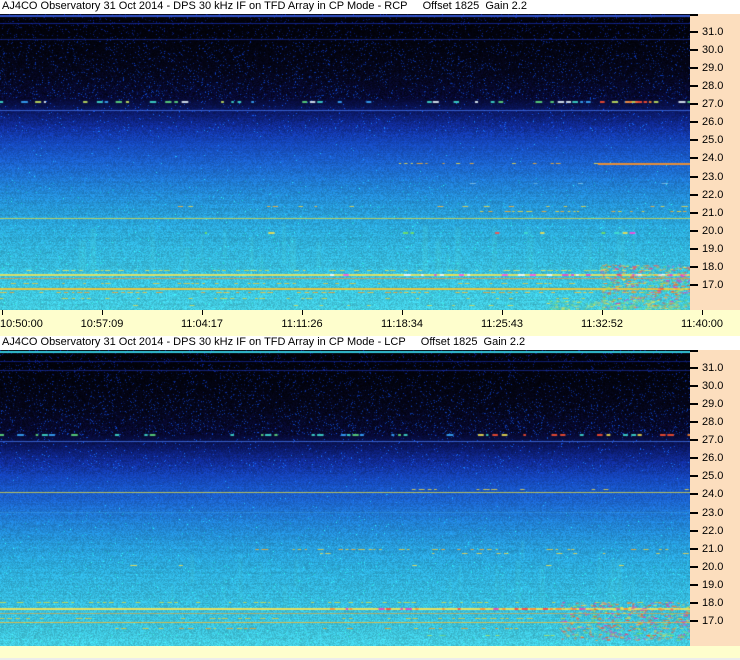 The height and width of the screenshot is (660, 740). Describe the element at coordinates (401, 324) in the screenshot. I see `time-tick-label: 11:18:34` at that location.